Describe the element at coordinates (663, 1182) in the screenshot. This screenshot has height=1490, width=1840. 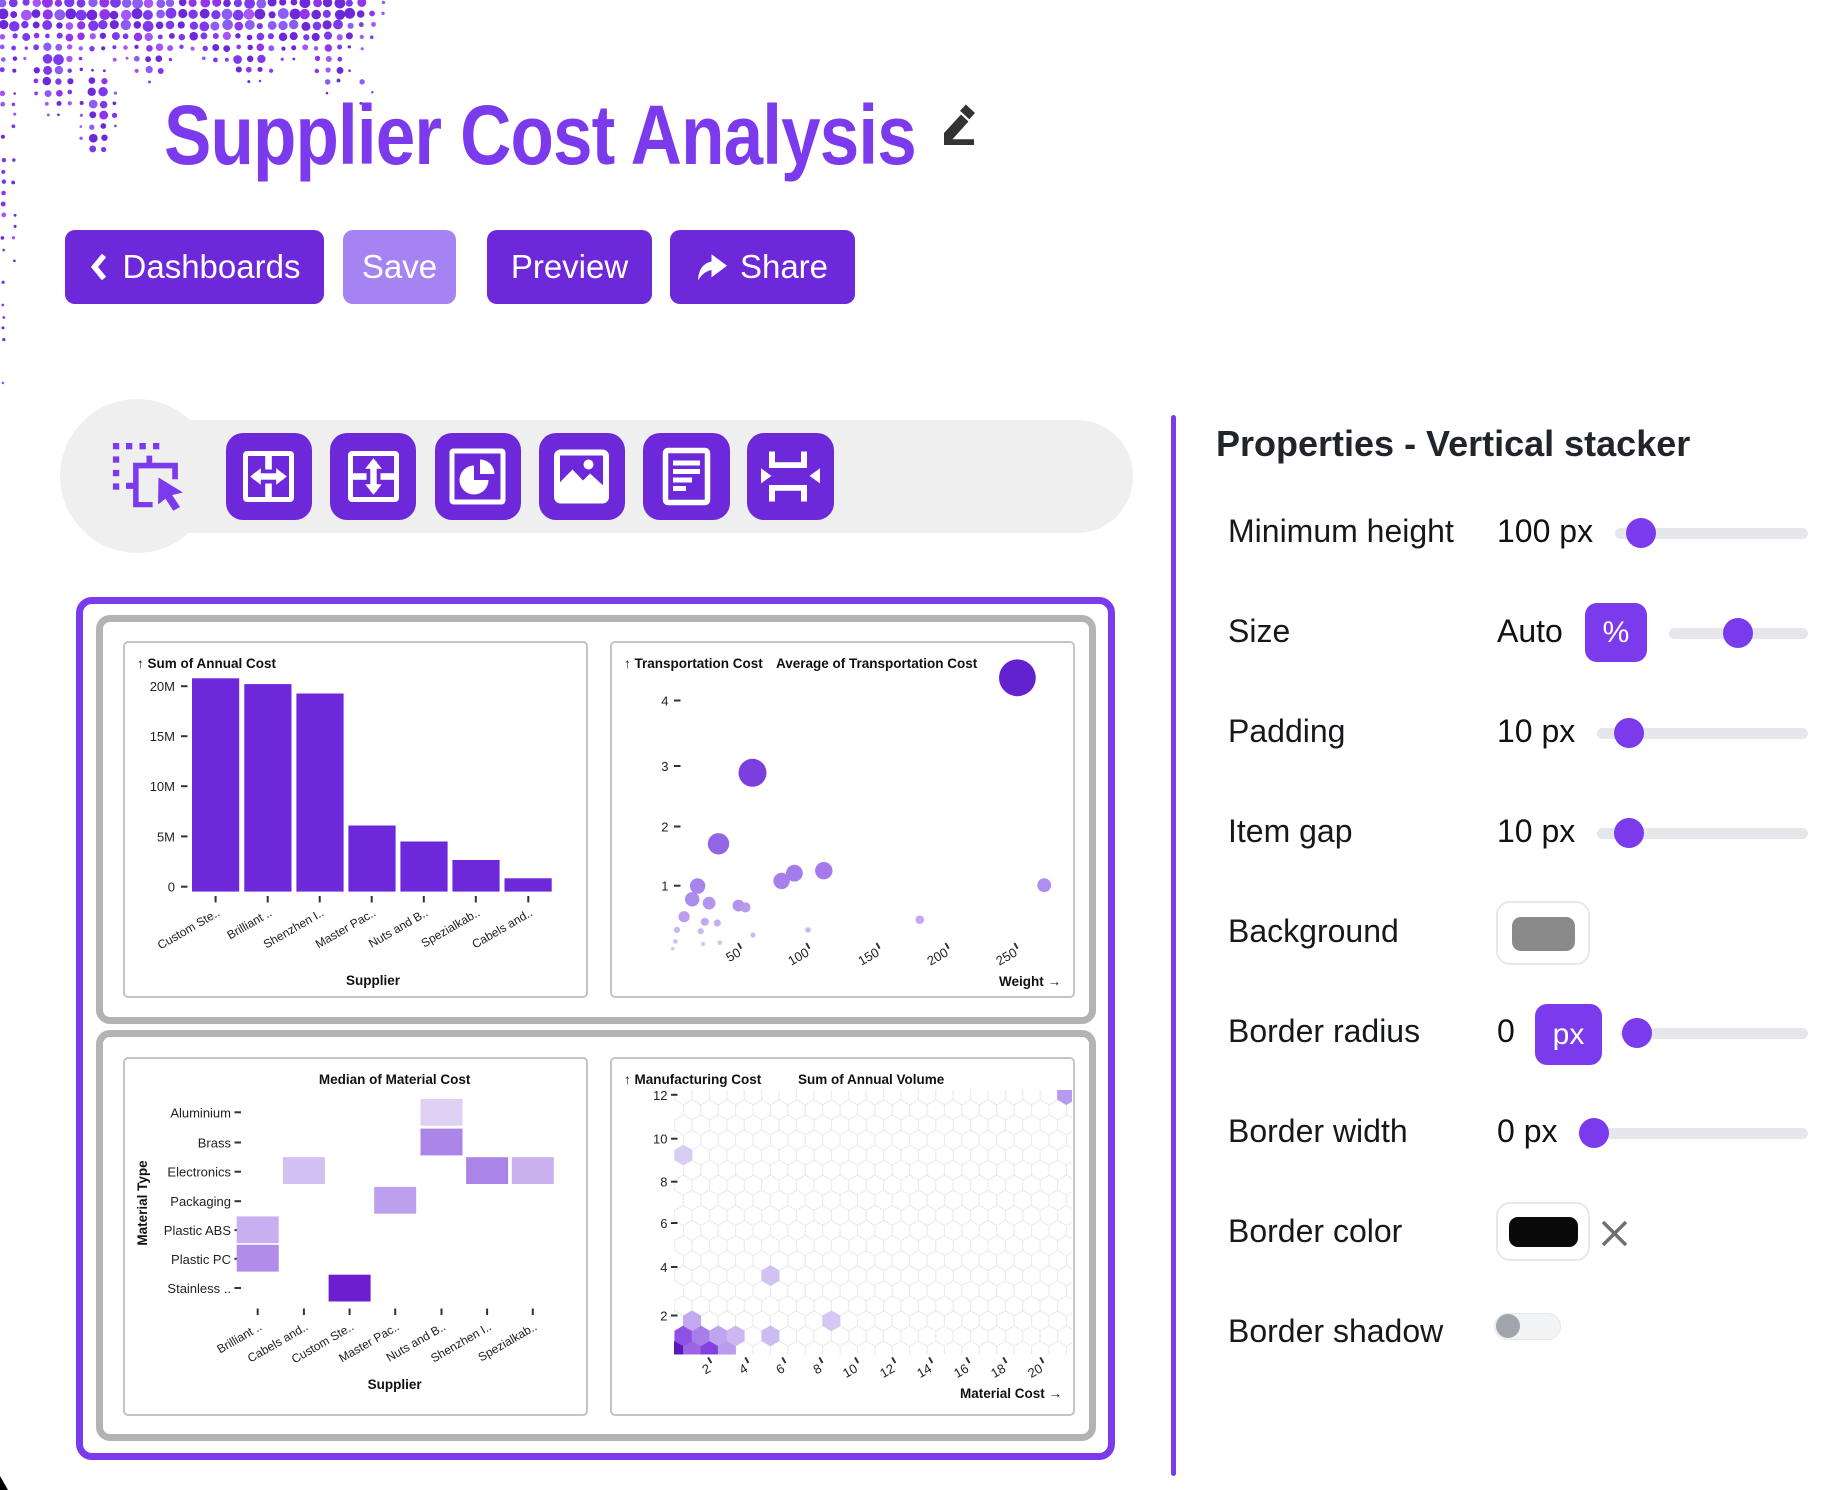
I see `svg-text: 8` at that location.